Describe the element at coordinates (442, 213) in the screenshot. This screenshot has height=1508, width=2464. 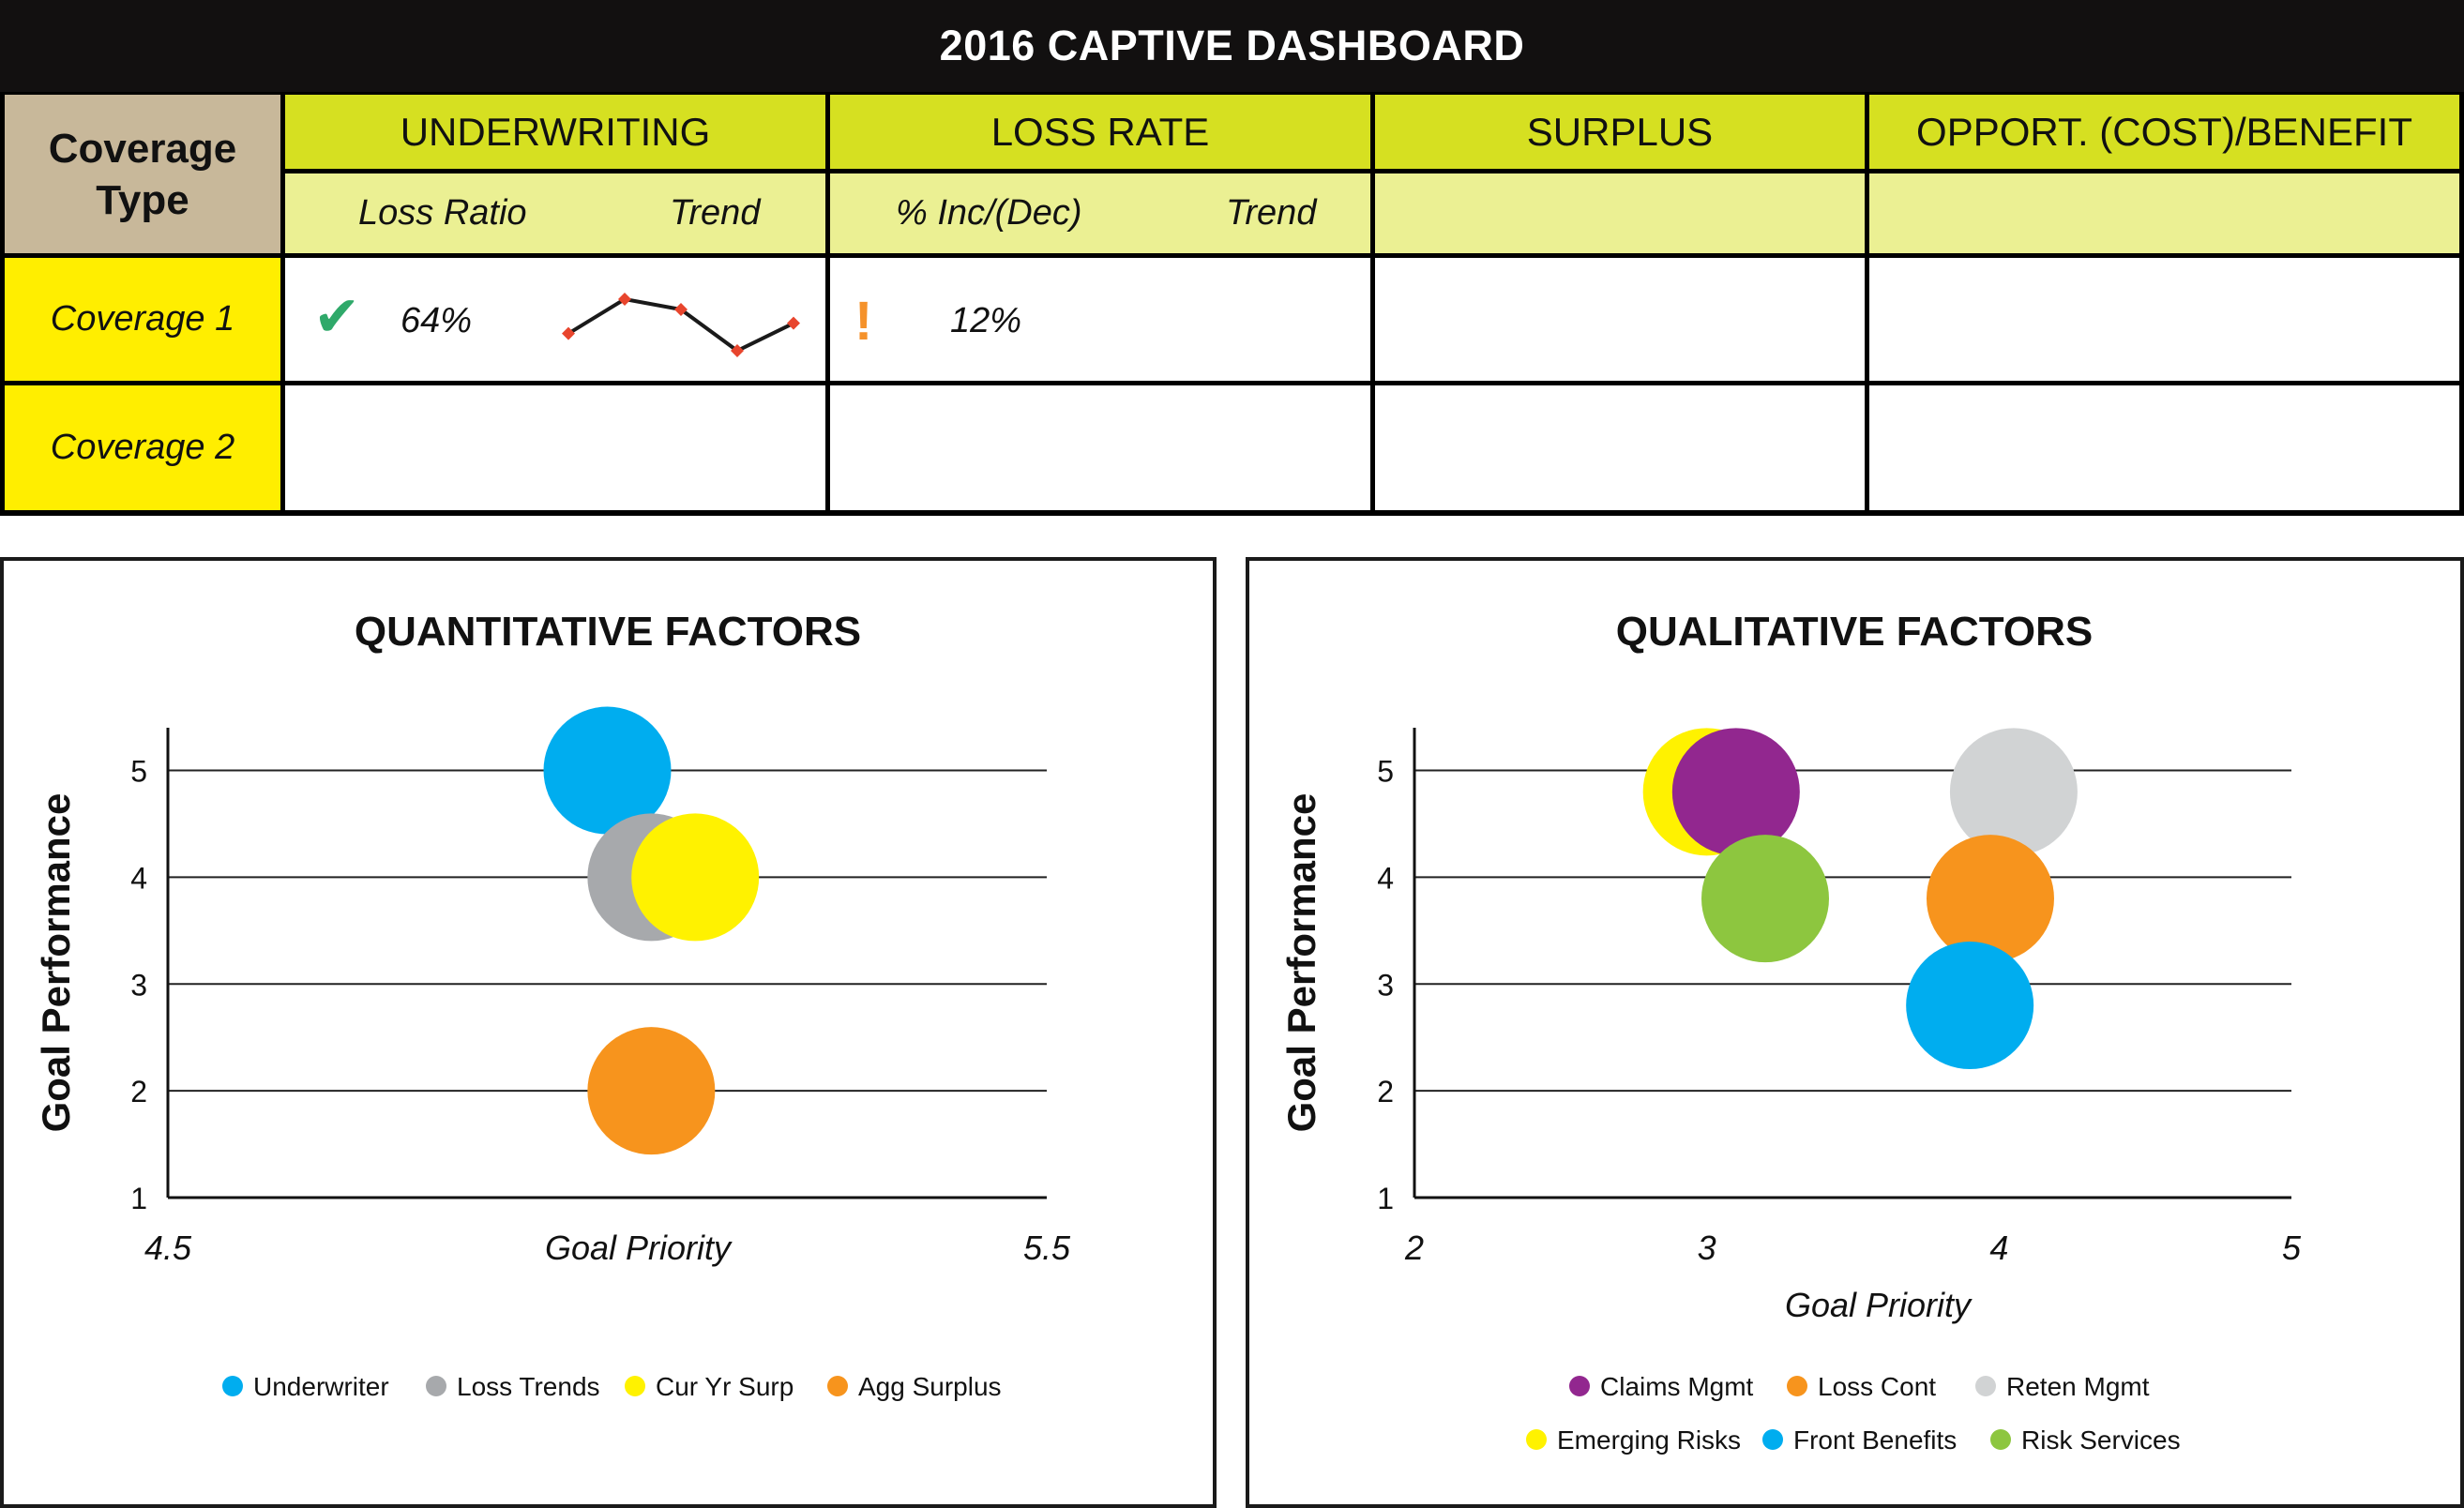
I see `loss-ratio-subheader: Loss Ratio` at that location.